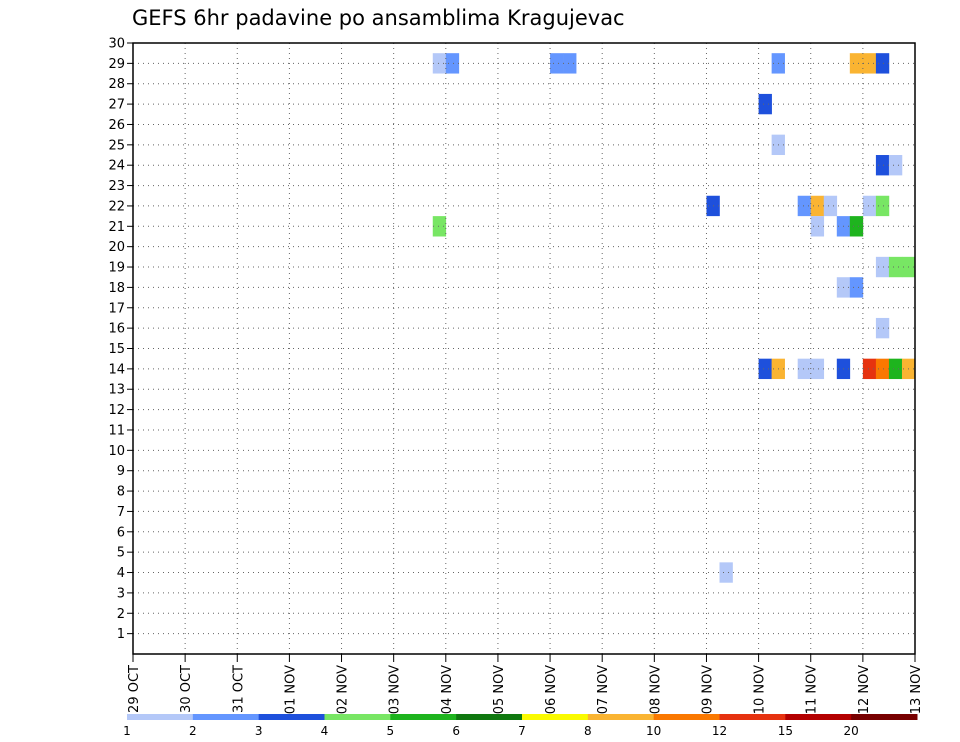 This screenshot has width=960, height=742. Describe the element at coordinates (395, 689) in the screenshot. I see `x-tick-label: 03 NOV` at that location.